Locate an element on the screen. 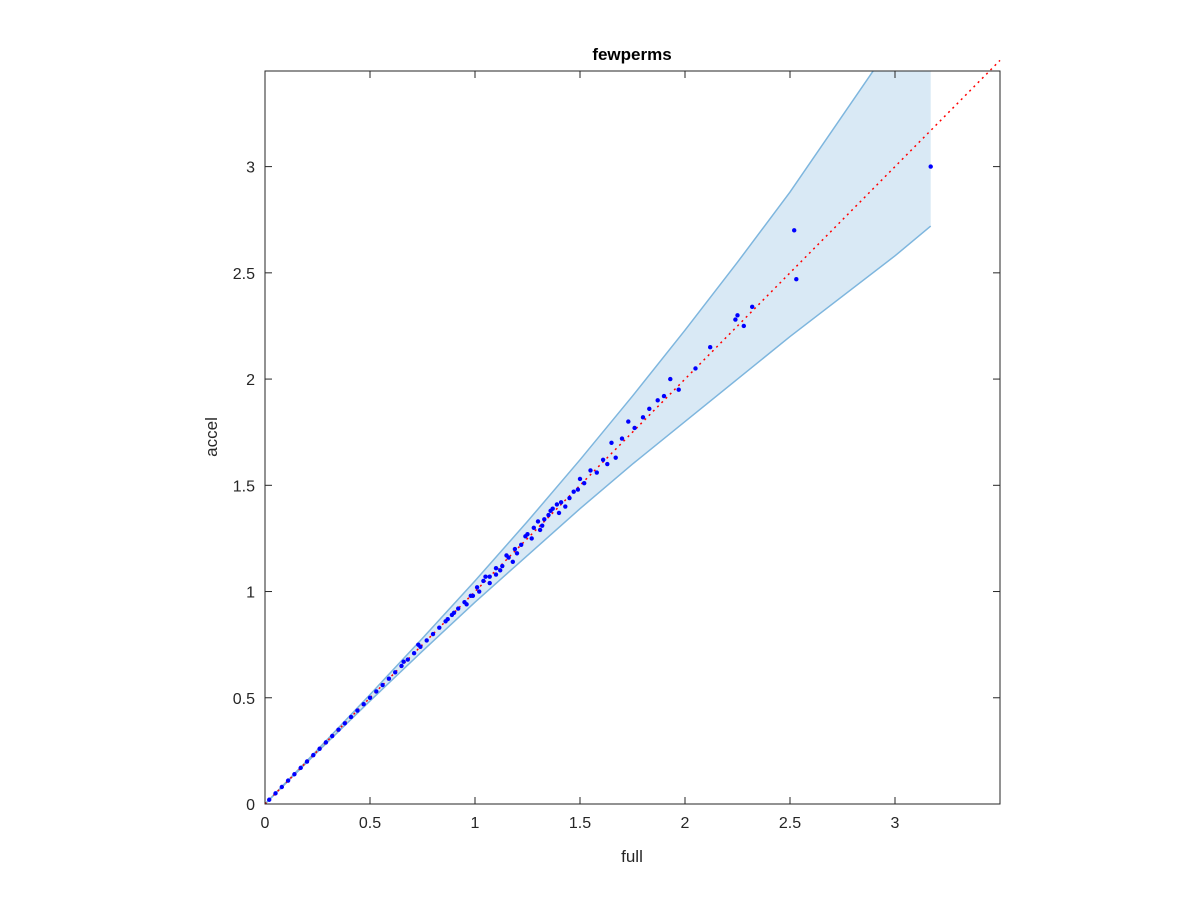 Image resolution: width=1200 pixels, height=900 pixels. y-tick-label: 2 is located at coordinates (250, 380).